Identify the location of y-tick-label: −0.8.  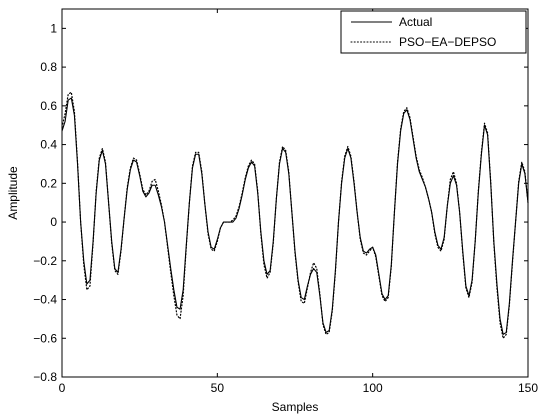
(45, 377).